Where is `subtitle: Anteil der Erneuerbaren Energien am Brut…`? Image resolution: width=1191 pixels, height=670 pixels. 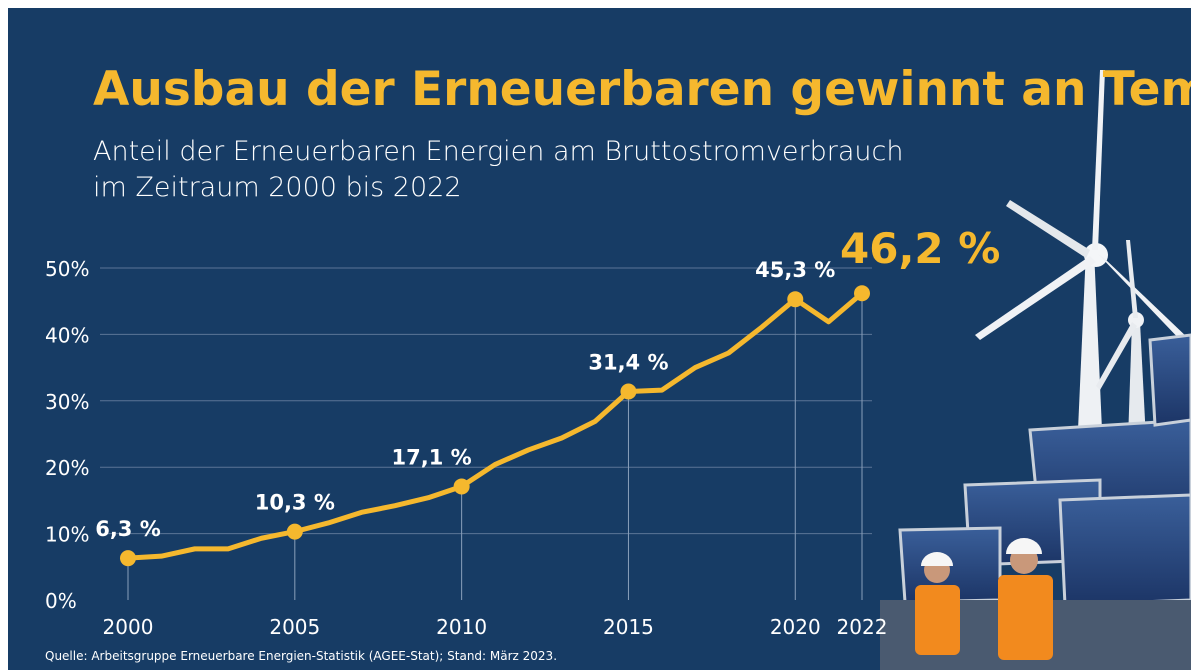 subtitle: Anteil der Erneuerbaren Energien am Brut… is located at coordinates (498, 151).